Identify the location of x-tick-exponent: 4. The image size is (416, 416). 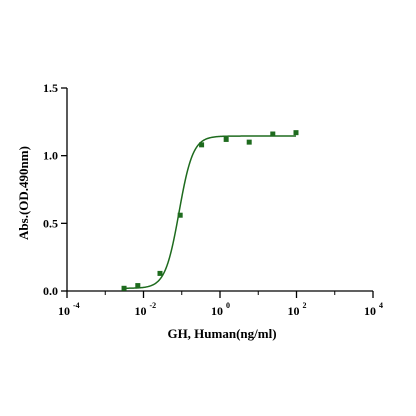
(381, 305).